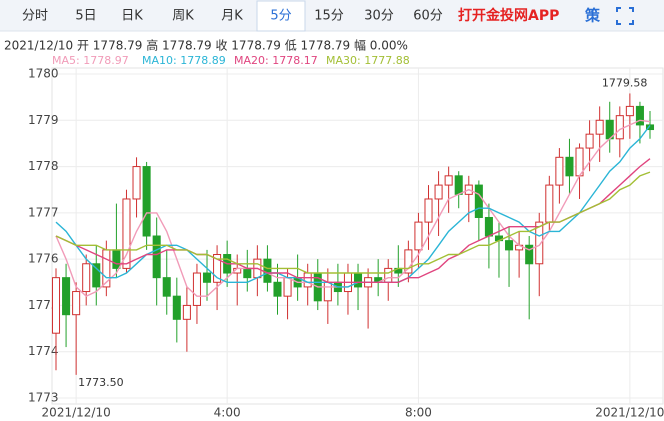  Describe the element at coordinates (184, 60) in the screenshot. I see `legend-entry: MA10: 1778.89` at that location.